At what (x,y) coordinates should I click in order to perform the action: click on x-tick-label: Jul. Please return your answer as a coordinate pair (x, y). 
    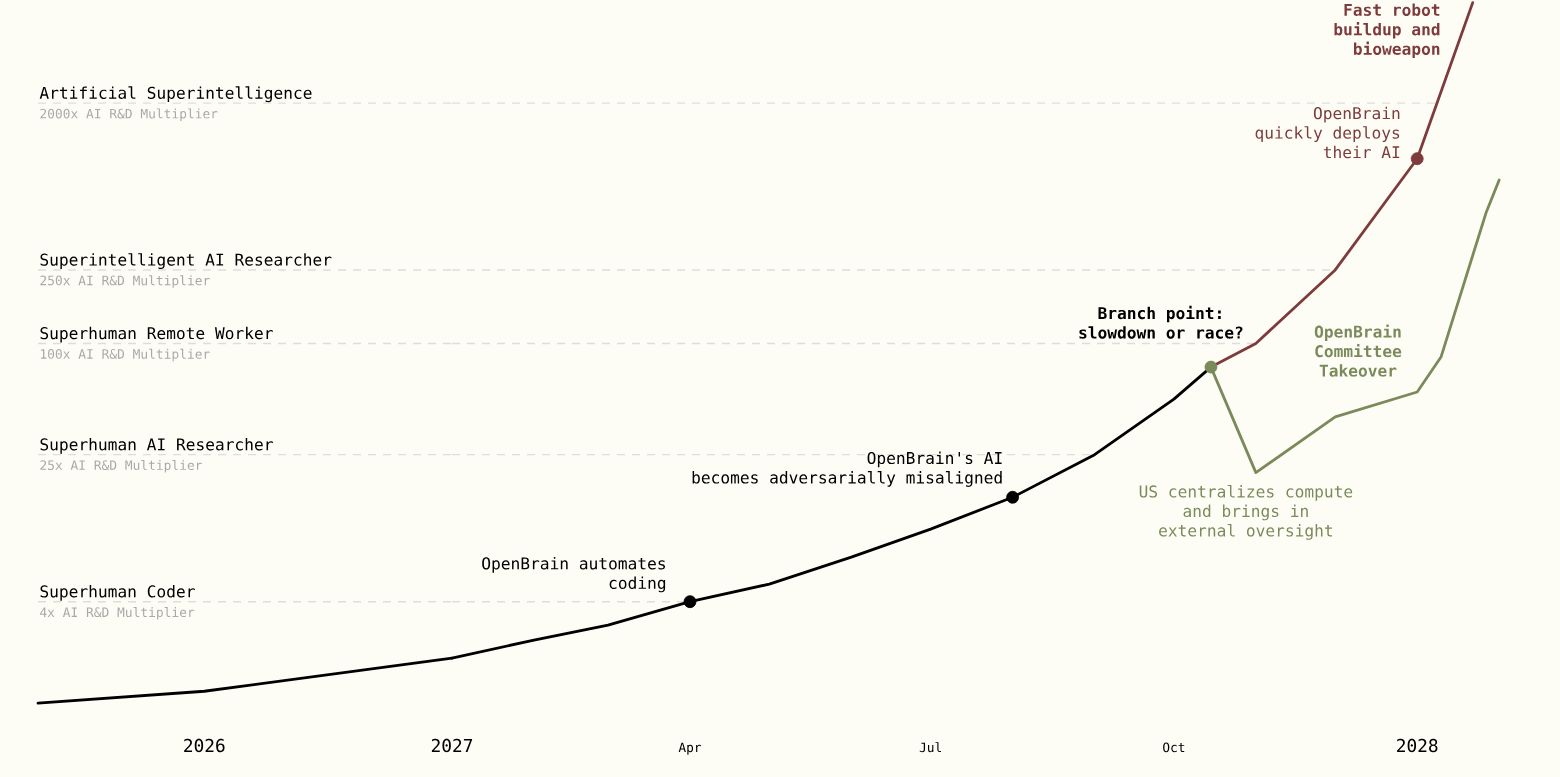
    Looking at the image, I should click on (930, 747).